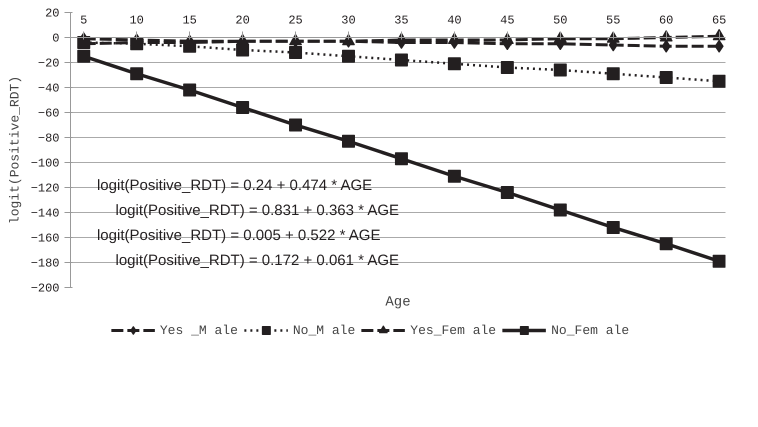  Describe the element at coordinates (45, 163) in the screenshot. I see `y-tick-label: −100` at that location.